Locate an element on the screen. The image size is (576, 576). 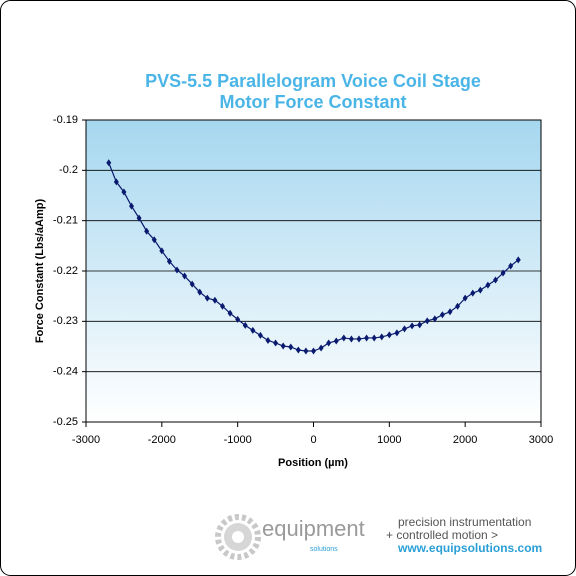
x-tick-label: 2000 is located at coordinates (465, 440).